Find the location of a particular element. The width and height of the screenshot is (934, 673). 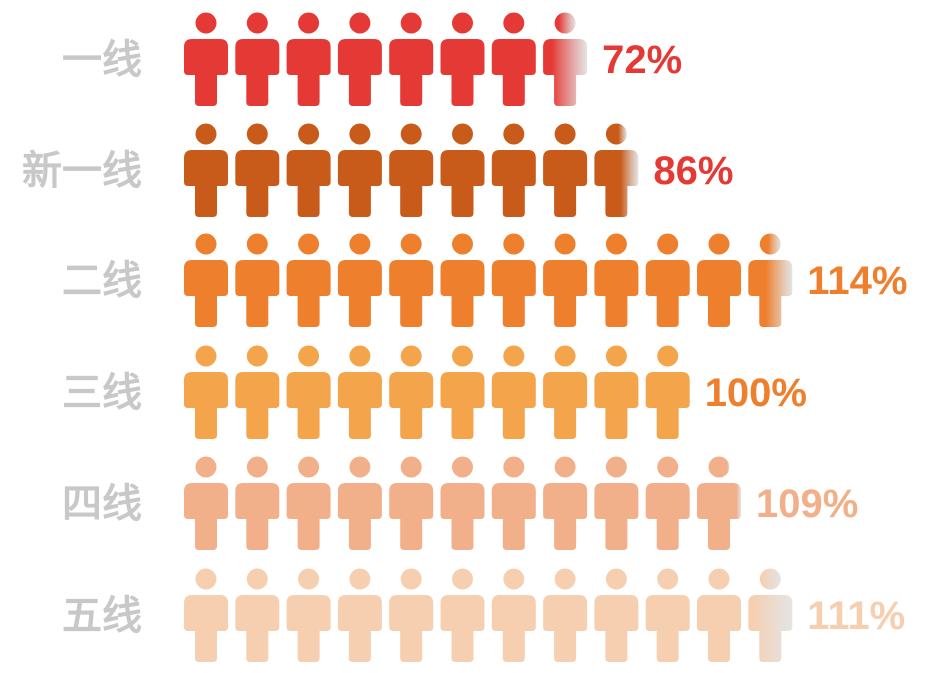

chart-row: 新一线 86% is located at coordinates (377, 170).